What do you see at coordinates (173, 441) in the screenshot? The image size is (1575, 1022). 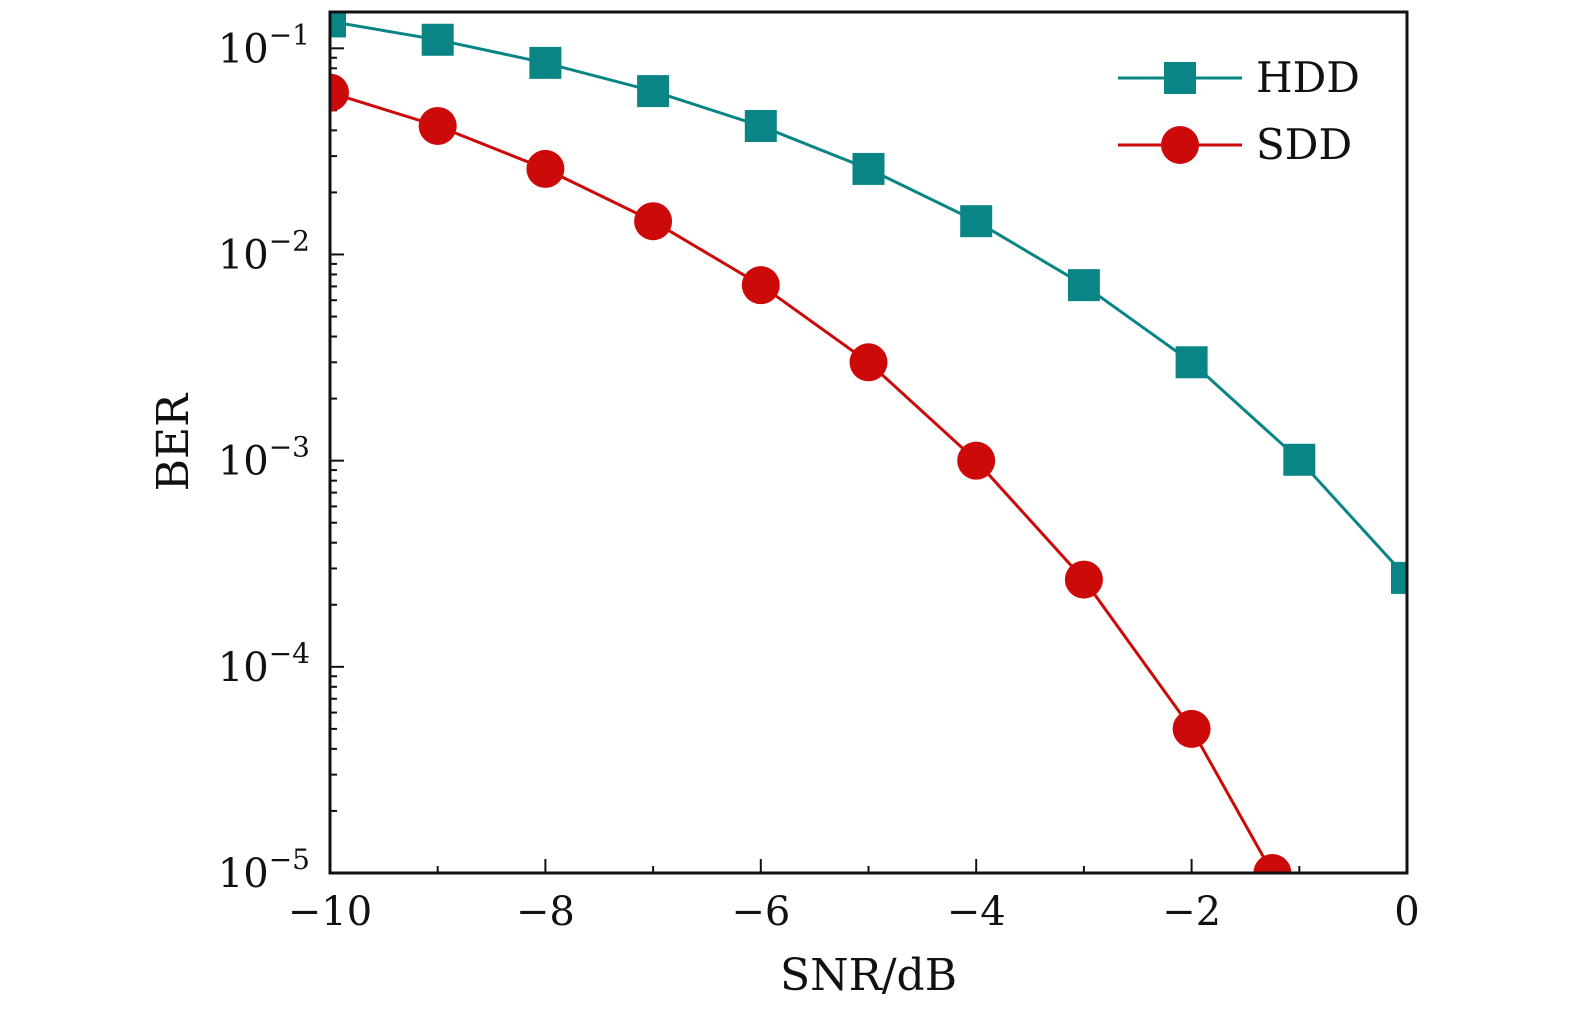 I see `y-axis-label: BER` at bounding box center [173, 441].